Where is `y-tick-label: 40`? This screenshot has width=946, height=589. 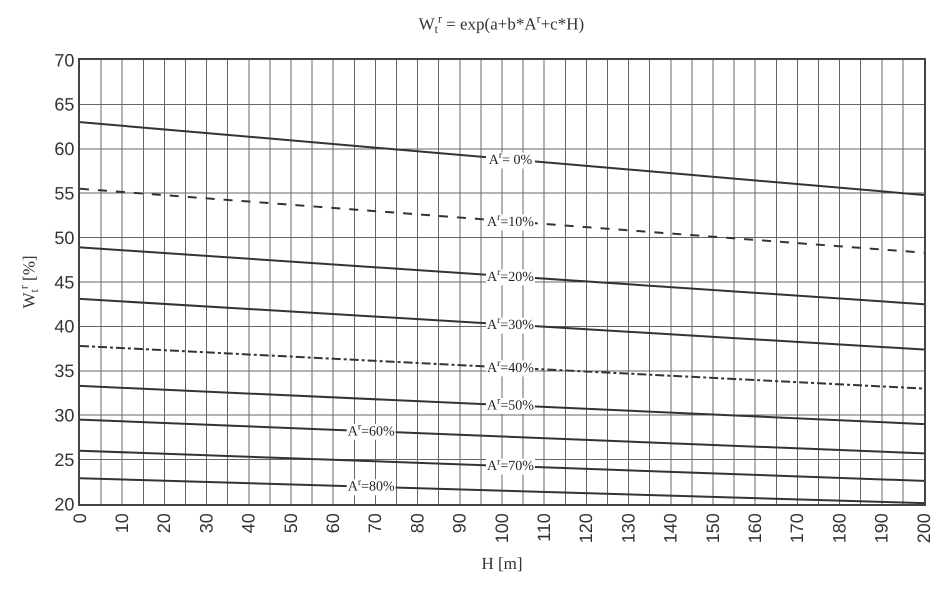
y-tick-label: 40 is located at coordinates (64, 326).